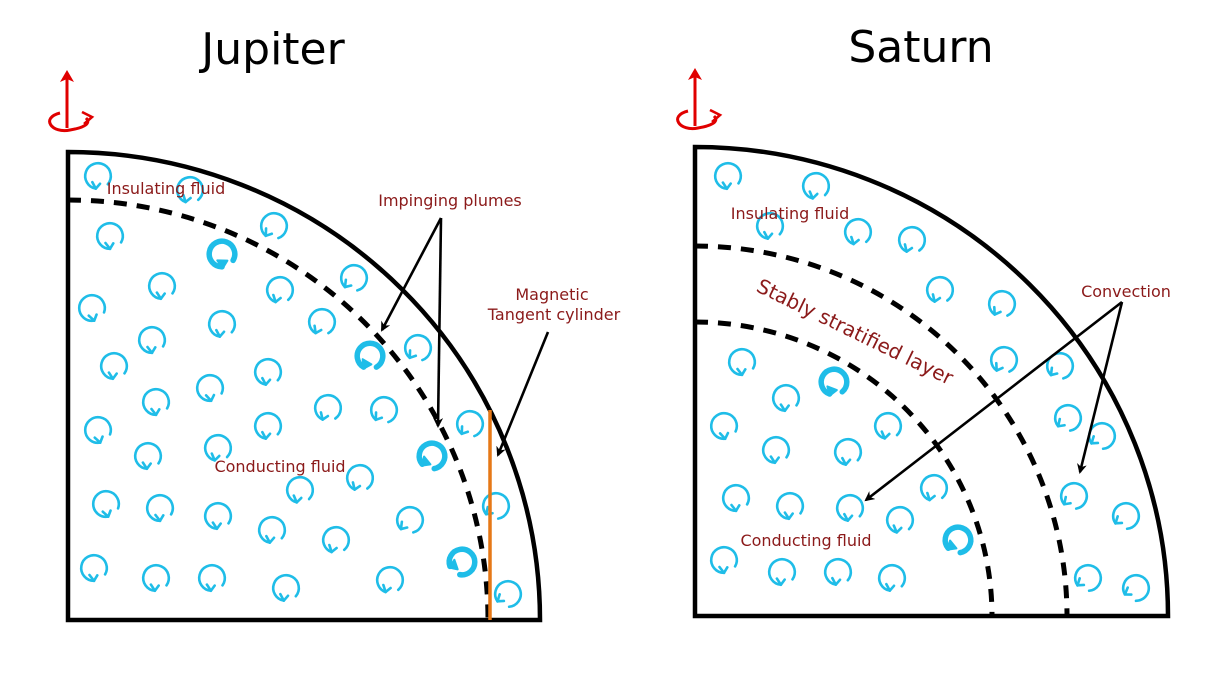 The height and width of the screenshot is (679, 1210). What do you see at coordinates (920, 47) in the screenshot?
I see `saturn-title: Saturn` at bounding box center [920, 47].